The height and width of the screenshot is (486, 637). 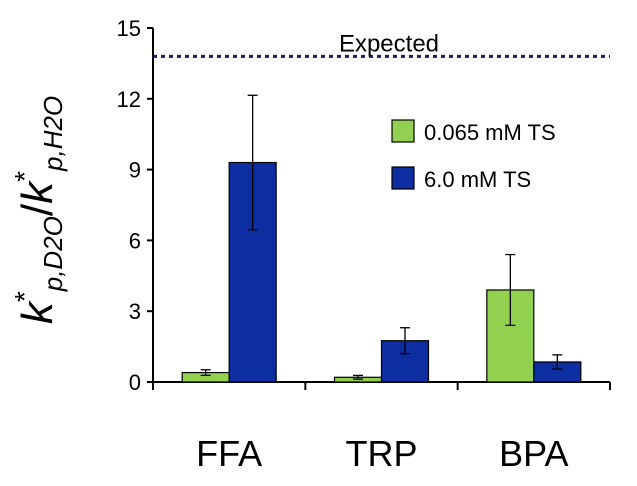 I want to click on y-tick-label: 9, so click(x=135, y=170).